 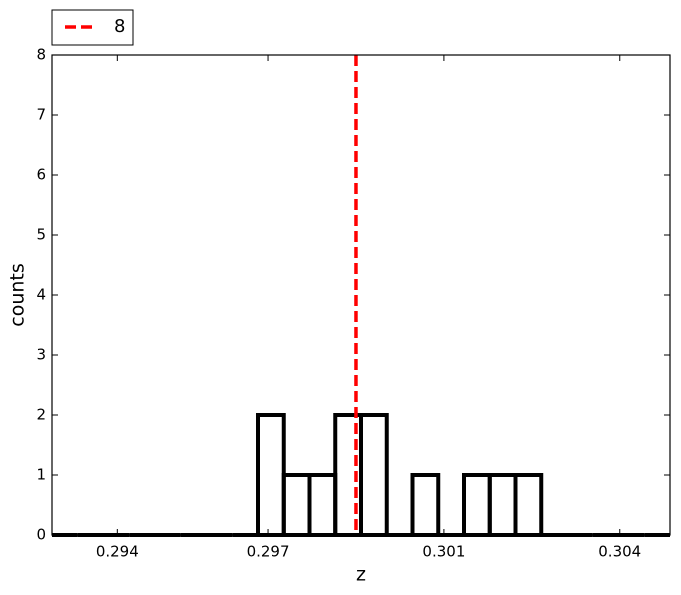 I want to click on y-tick-label: 7, so click(x=41, y=115).